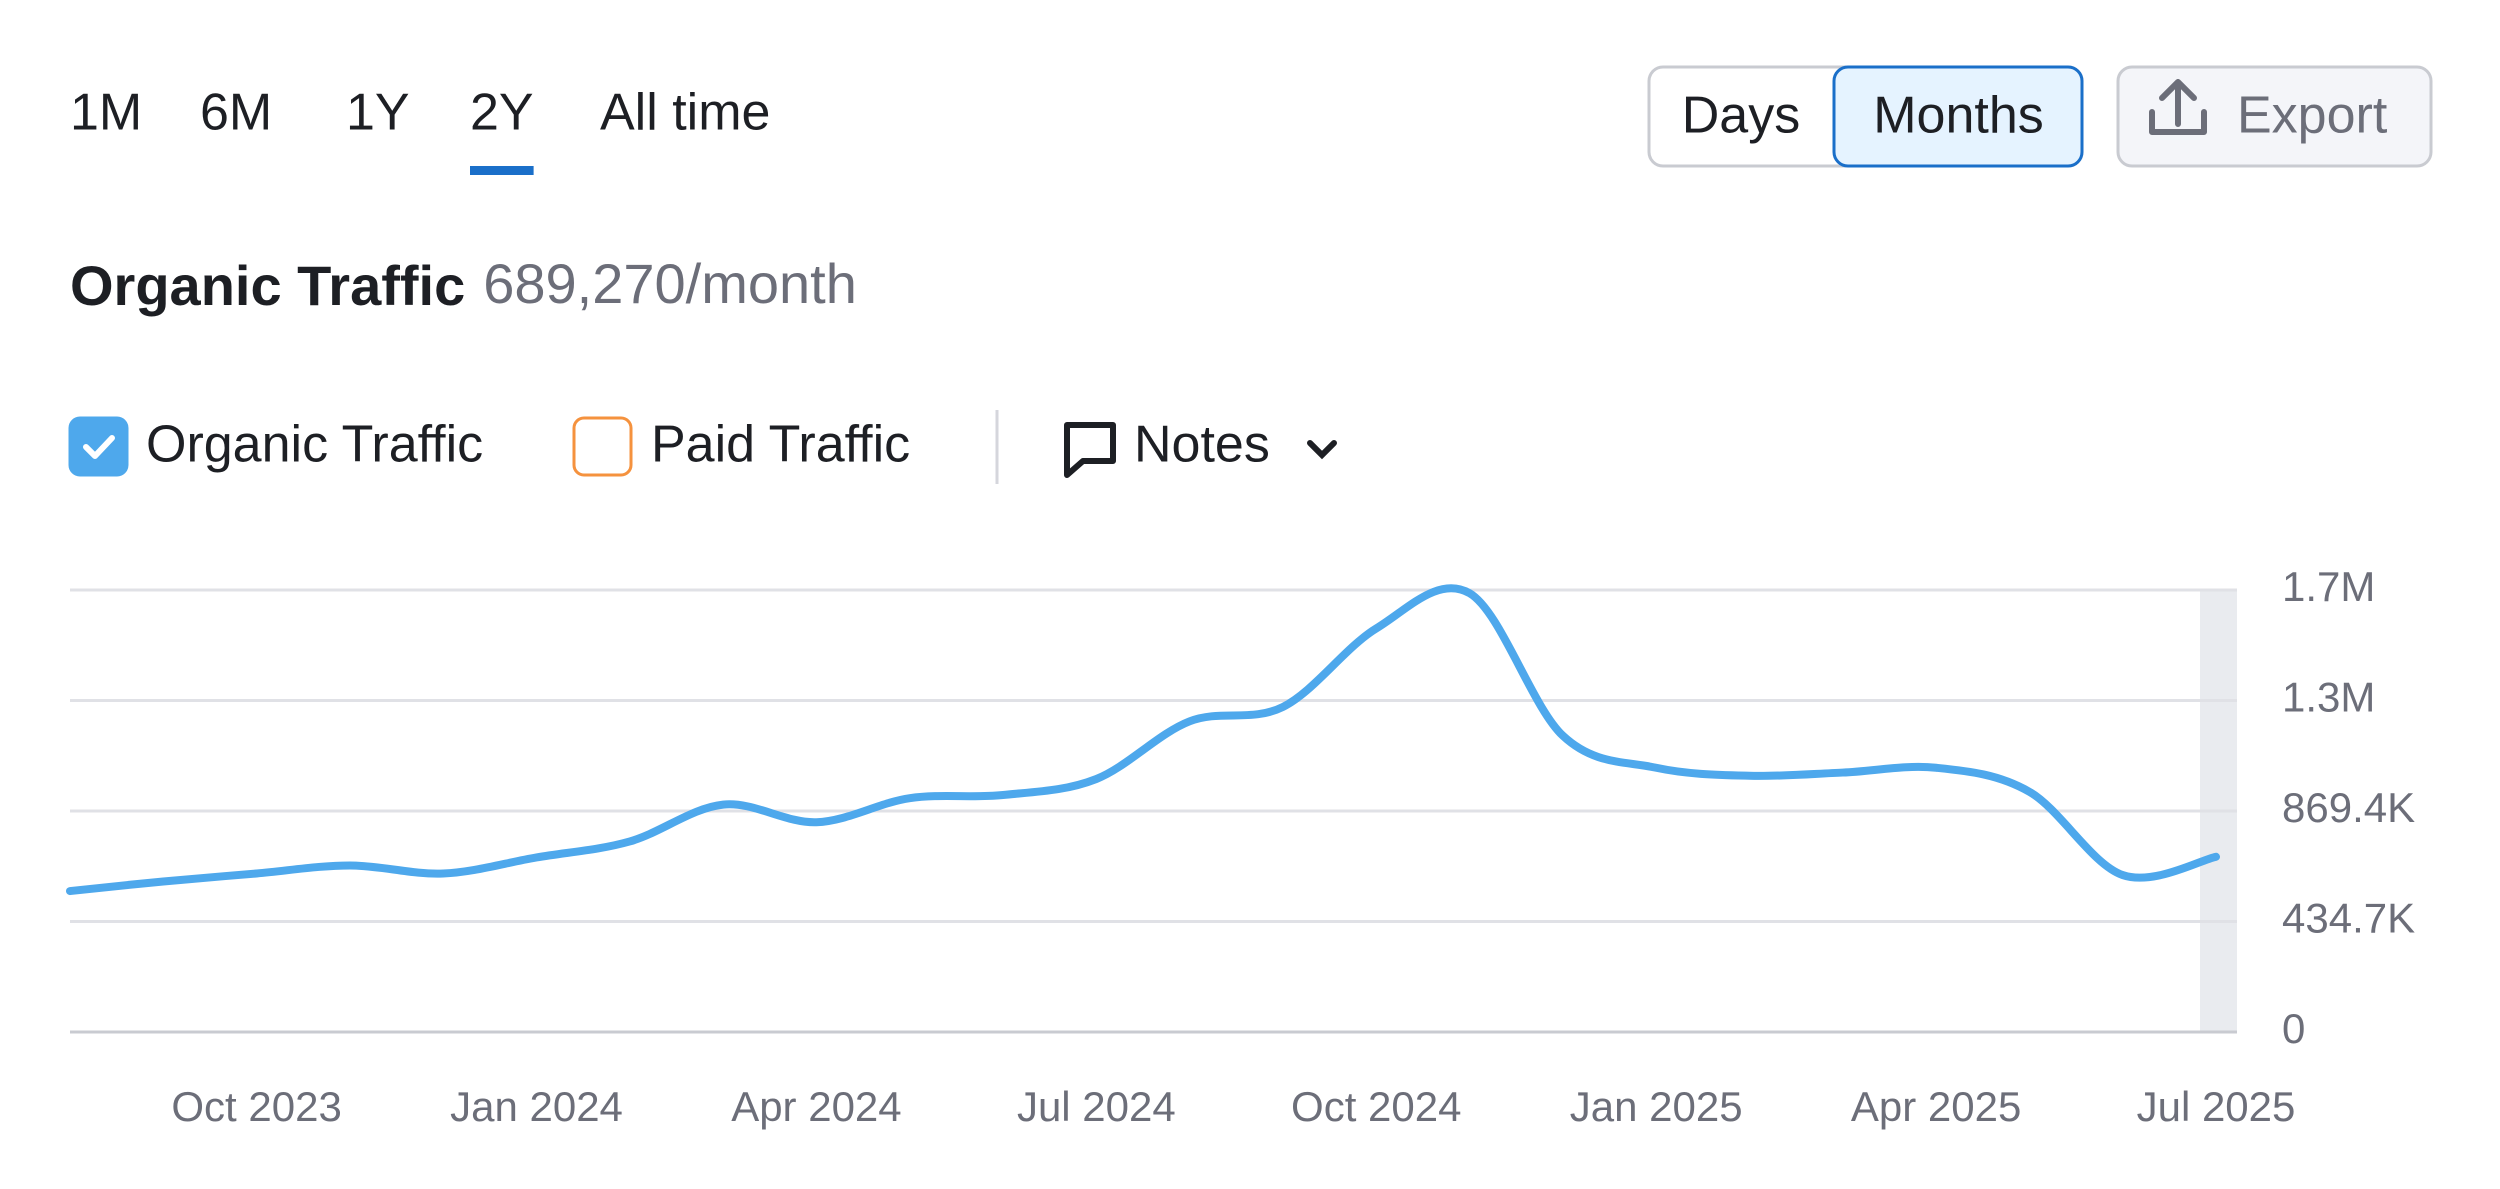  Describe the element at coordinates (2348, 918) in the screenshot. I see `y-tick-label: 434.7K` at that location.